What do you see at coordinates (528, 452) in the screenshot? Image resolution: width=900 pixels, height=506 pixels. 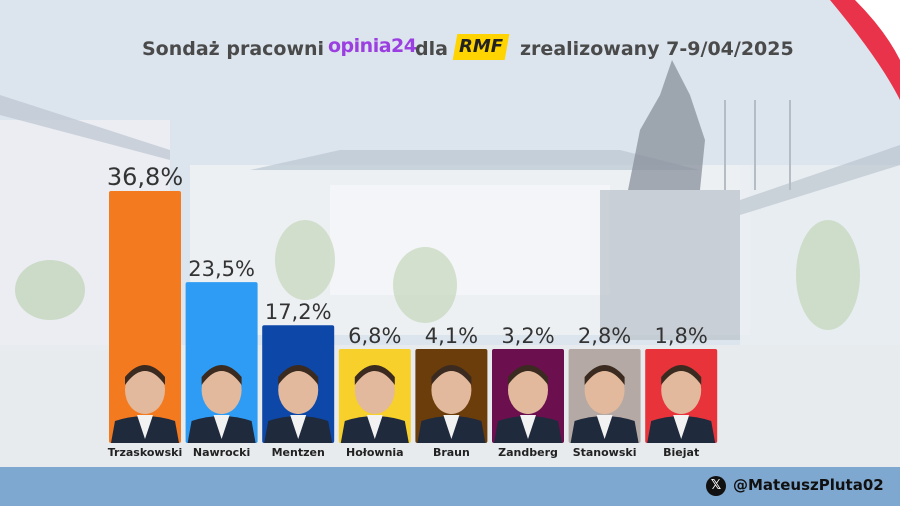 I see `category-label: Zandberg` at bounding box center [528, 452].